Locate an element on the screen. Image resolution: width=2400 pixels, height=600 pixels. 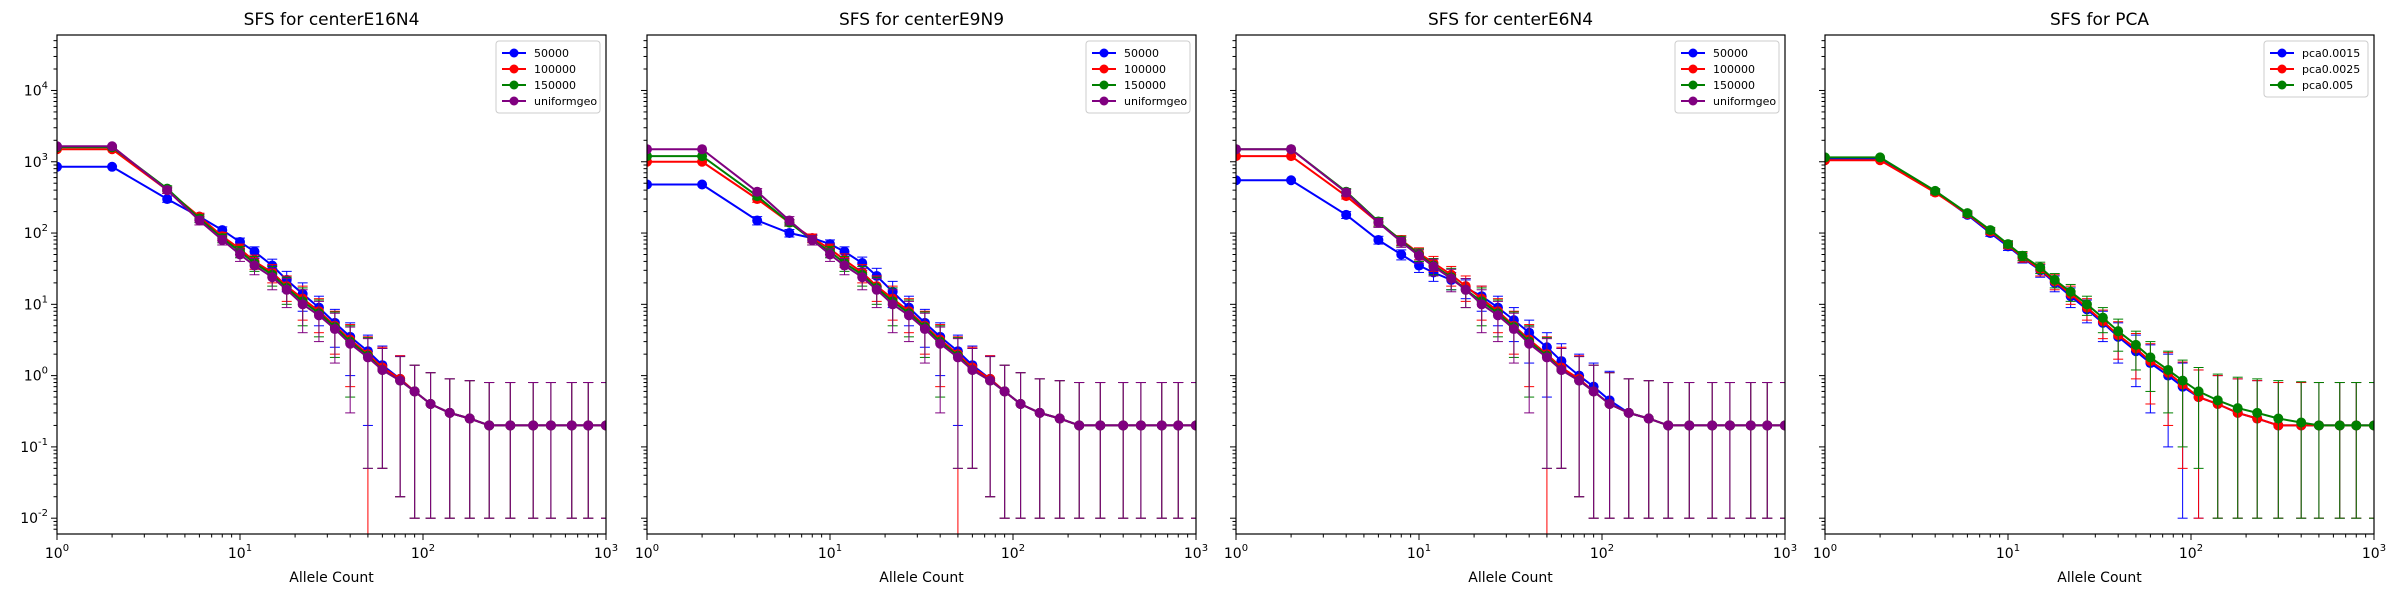
x-tick-label: 10² is located at coordinates (423, 552).